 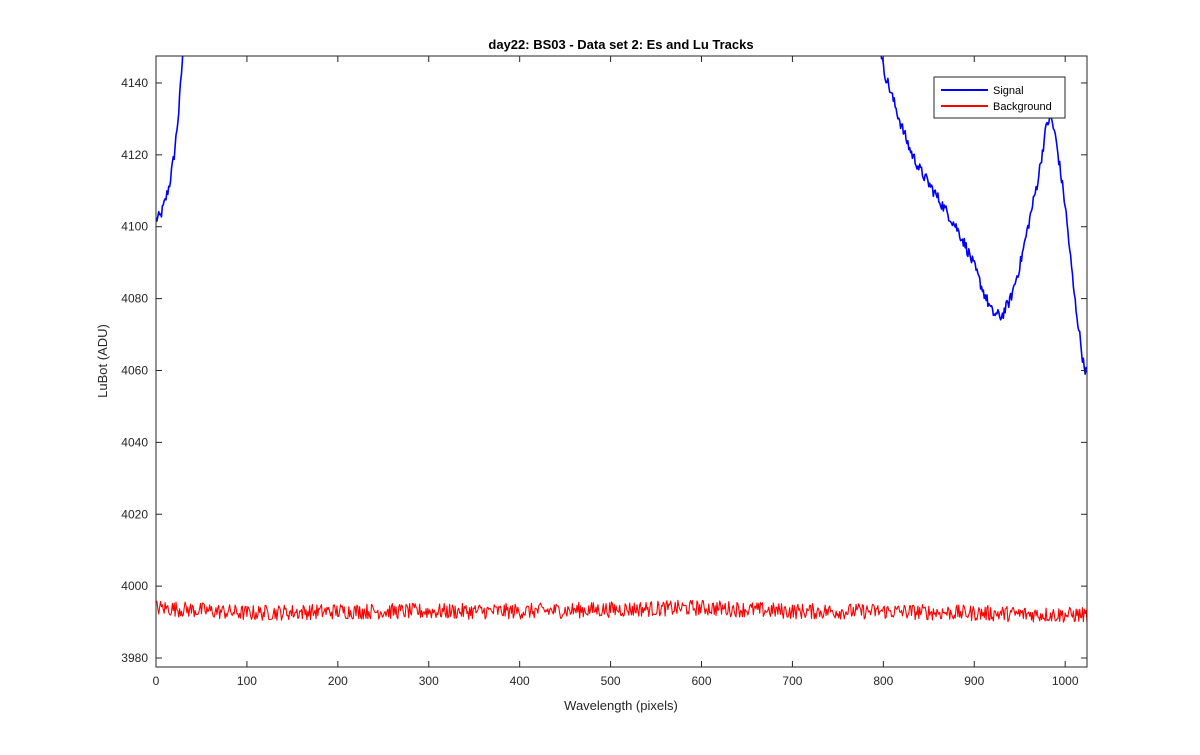 What do you see at coordinates (1022, 107) in the screenshot?
I see `legend-background-label: Background` at bounding box center [1022, 107].